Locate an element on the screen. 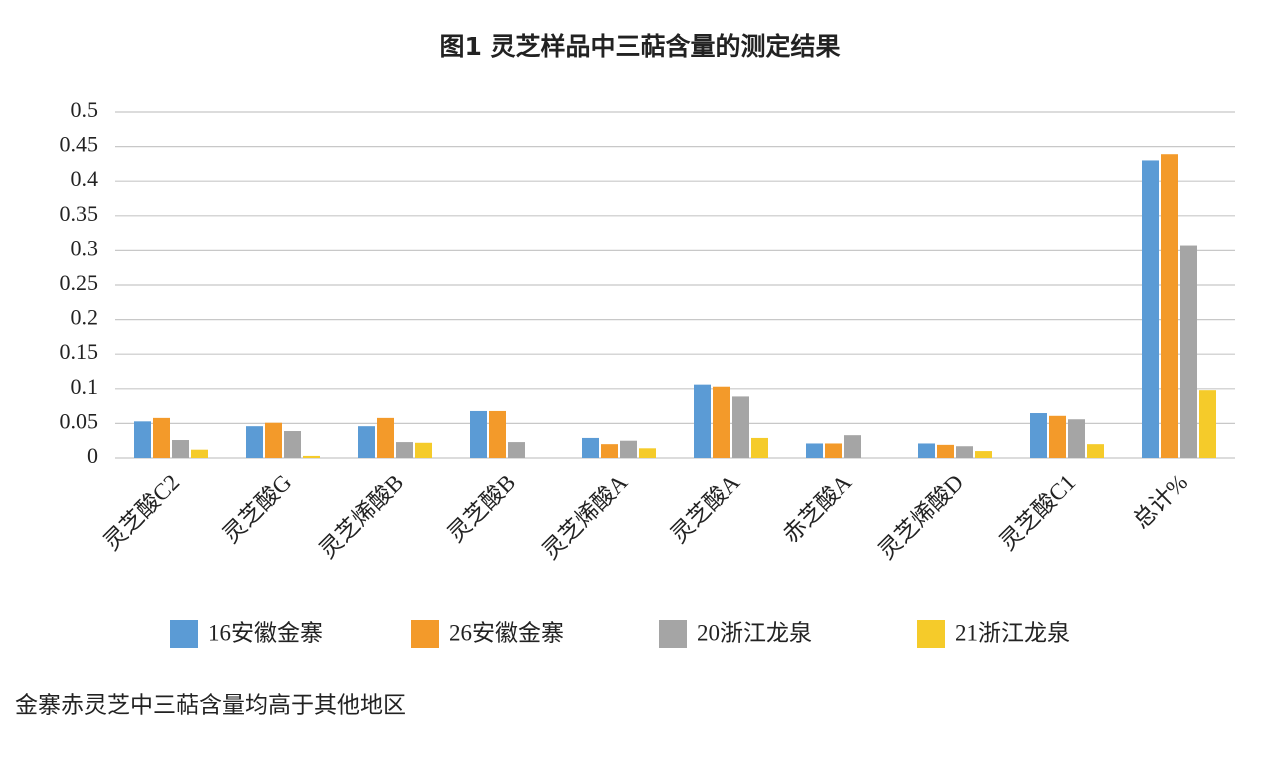 Image resolution: width=1280 pixels, height=758 pixels. y-tick-label: 0 is located at coordinates (92, 455).